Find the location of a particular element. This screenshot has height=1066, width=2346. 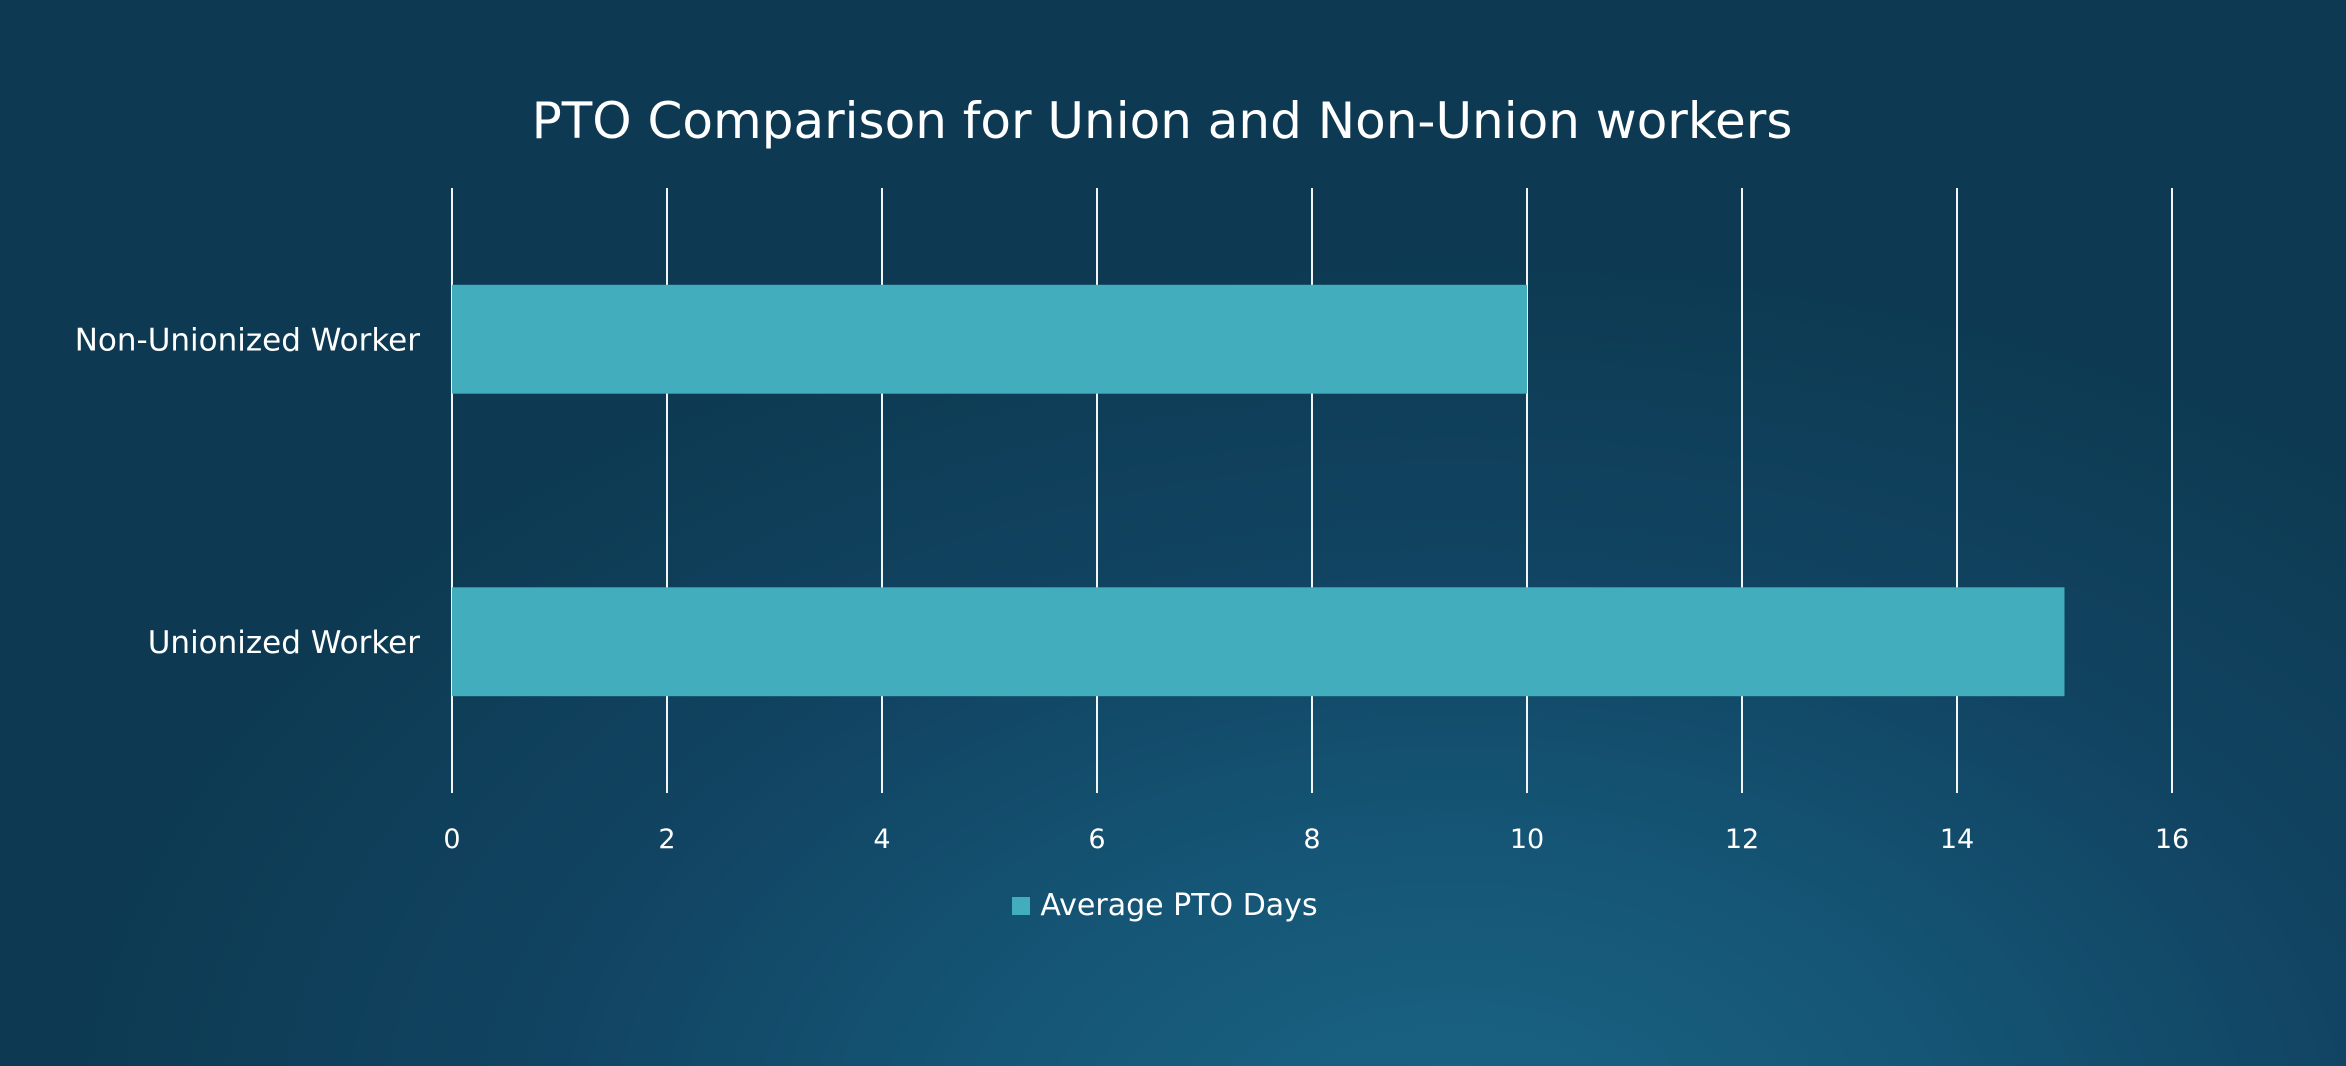

category-label: Unionized Worker is located at coordinates (284, 643).